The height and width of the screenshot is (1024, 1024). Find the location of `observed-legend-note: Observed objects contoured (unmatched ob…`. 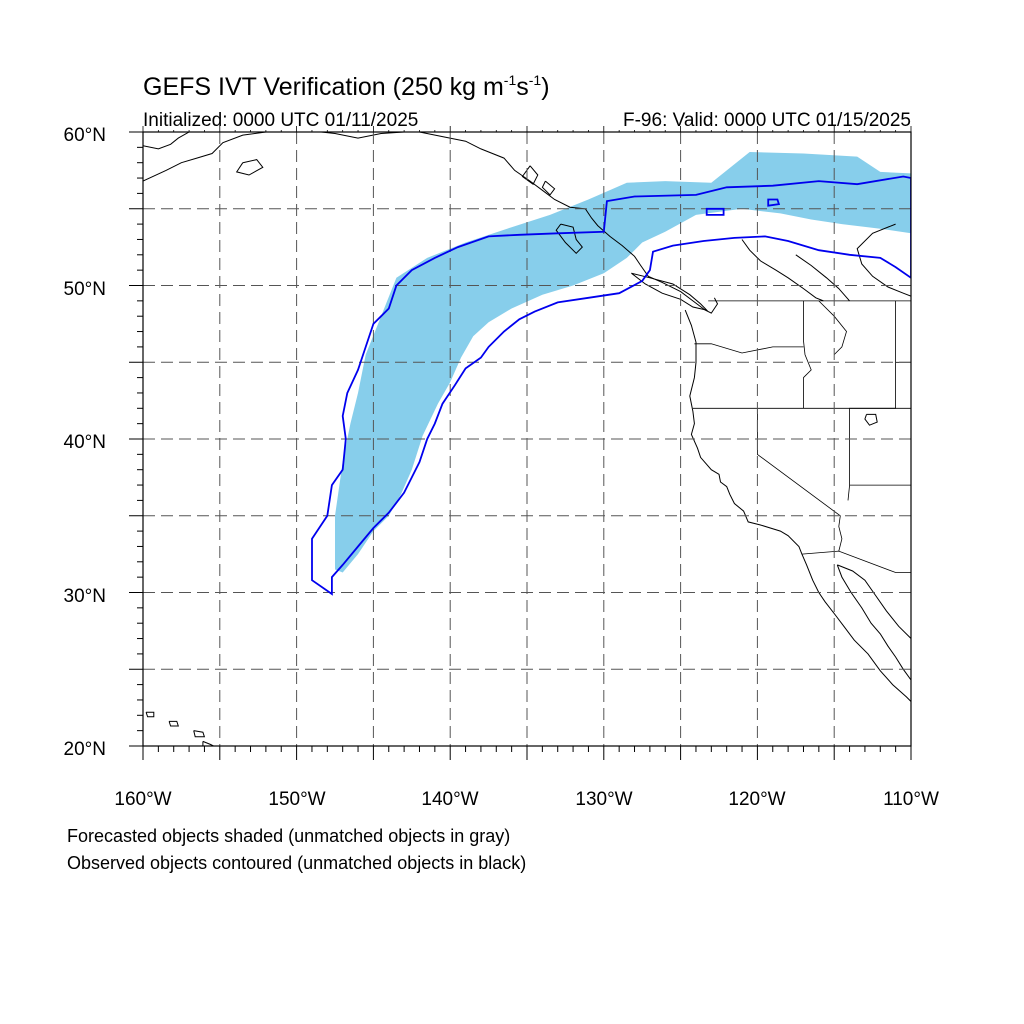

observed-legend-note: Observed objects contoured (unmatched ob… is located at coordinates (297, 863).